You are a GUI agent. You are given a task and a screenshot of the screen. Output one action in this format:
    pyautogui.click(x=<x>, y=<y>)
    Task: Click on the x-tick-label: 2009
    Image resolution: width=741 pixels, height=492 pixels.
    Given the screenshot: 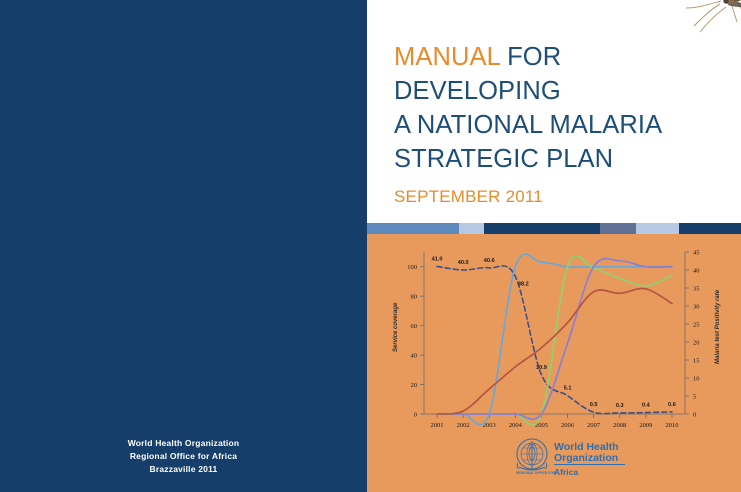 What is the action you would take?
    pyautogui.click(x=645, y=425)
    